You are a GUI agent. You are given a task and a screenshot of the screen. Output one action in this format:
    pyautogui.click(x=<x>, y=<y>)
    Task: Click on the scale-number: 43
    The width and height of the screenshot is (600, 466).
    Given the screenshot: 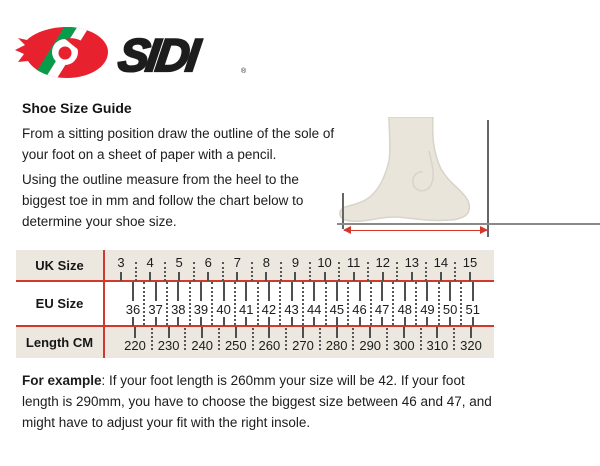 What is the action you would take?
    pyautogui.click(x=291, y=309)
    